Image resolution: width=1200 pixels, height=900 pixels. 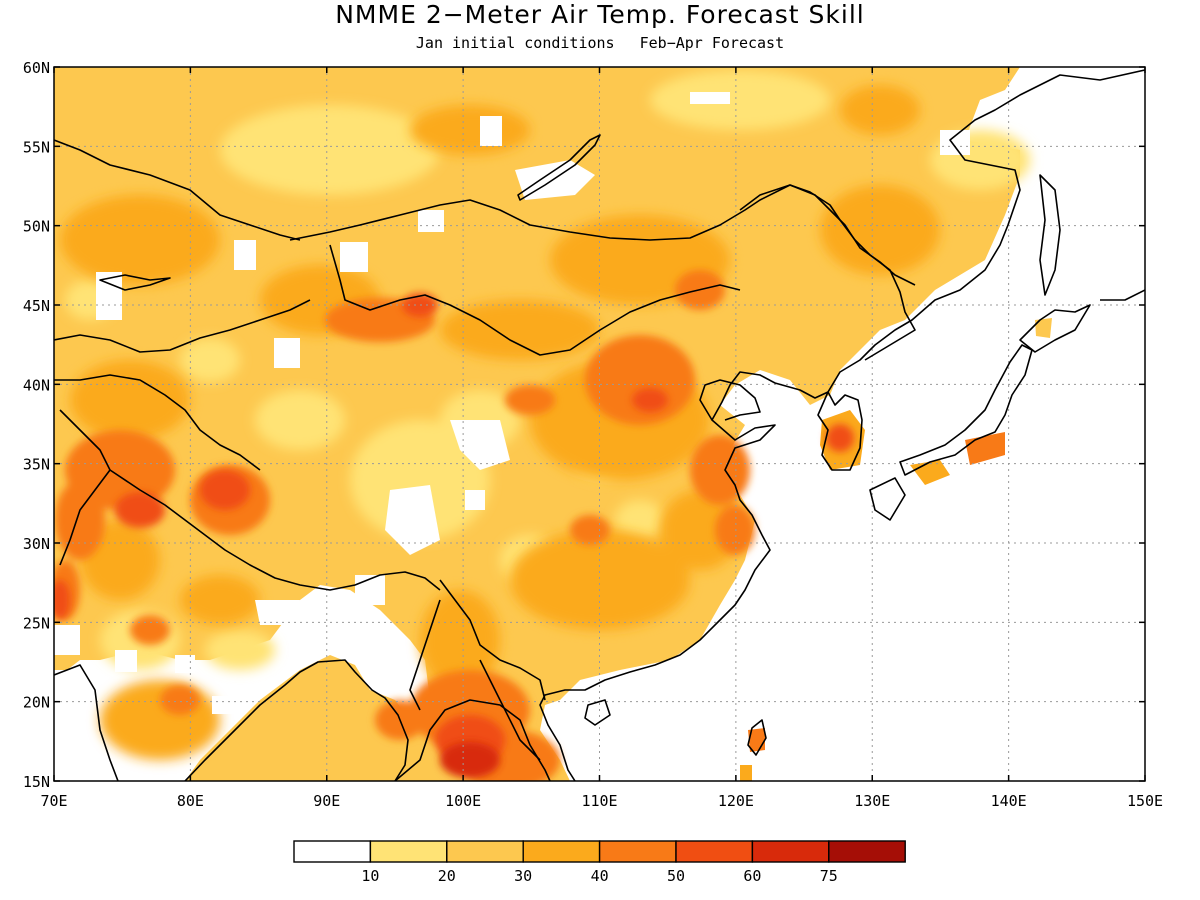 What do you see at coordinates (840, 431) in the screenshot?
I see `coastline-korea` at bounding box center [840, 431].